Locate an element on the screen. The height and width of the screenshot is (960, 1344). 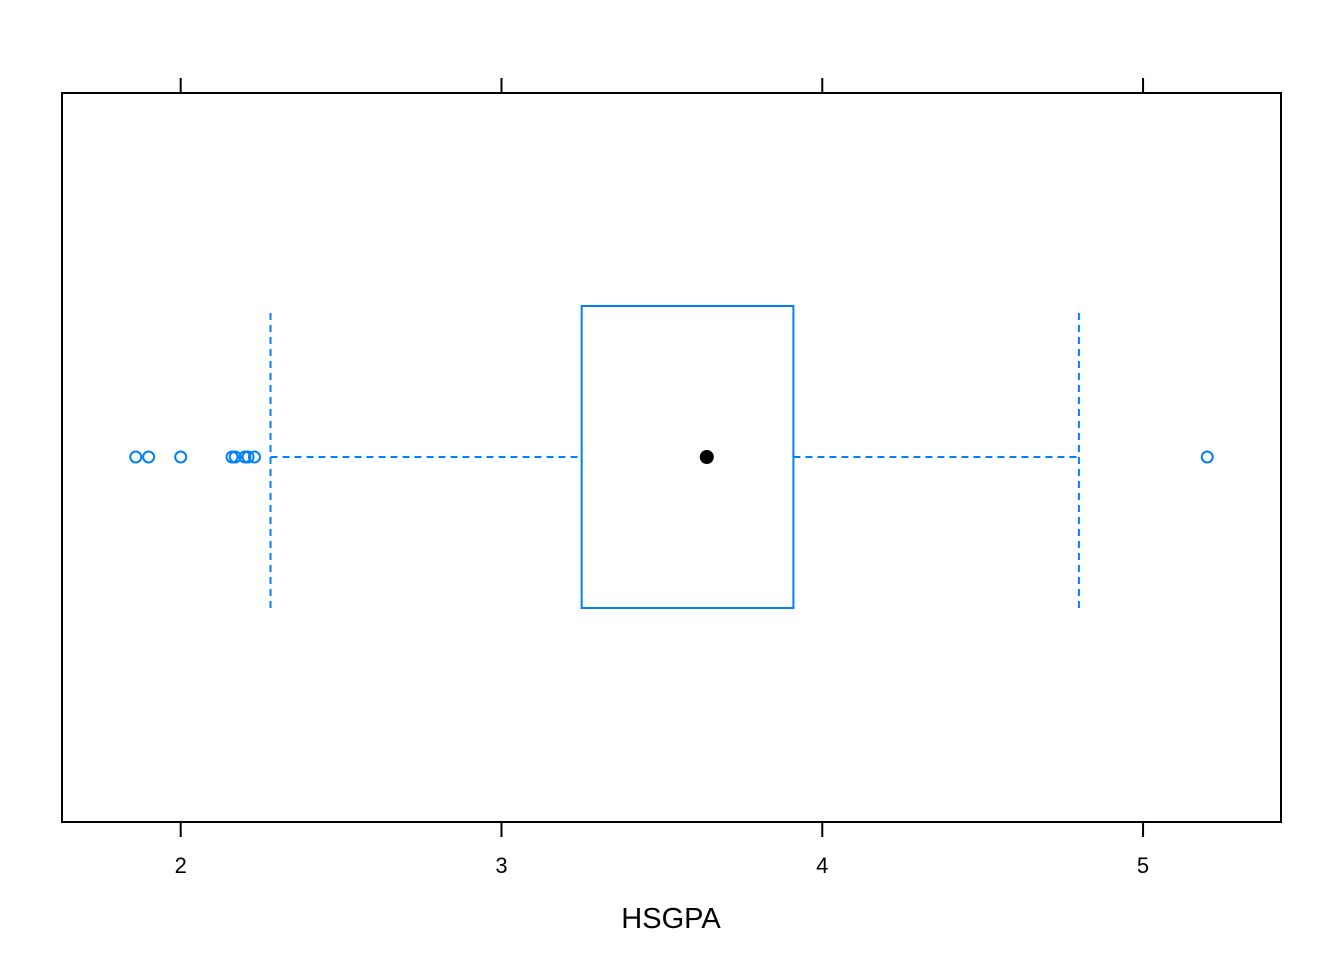
x-tick-label: 4 is located at coordinates (822, 865).